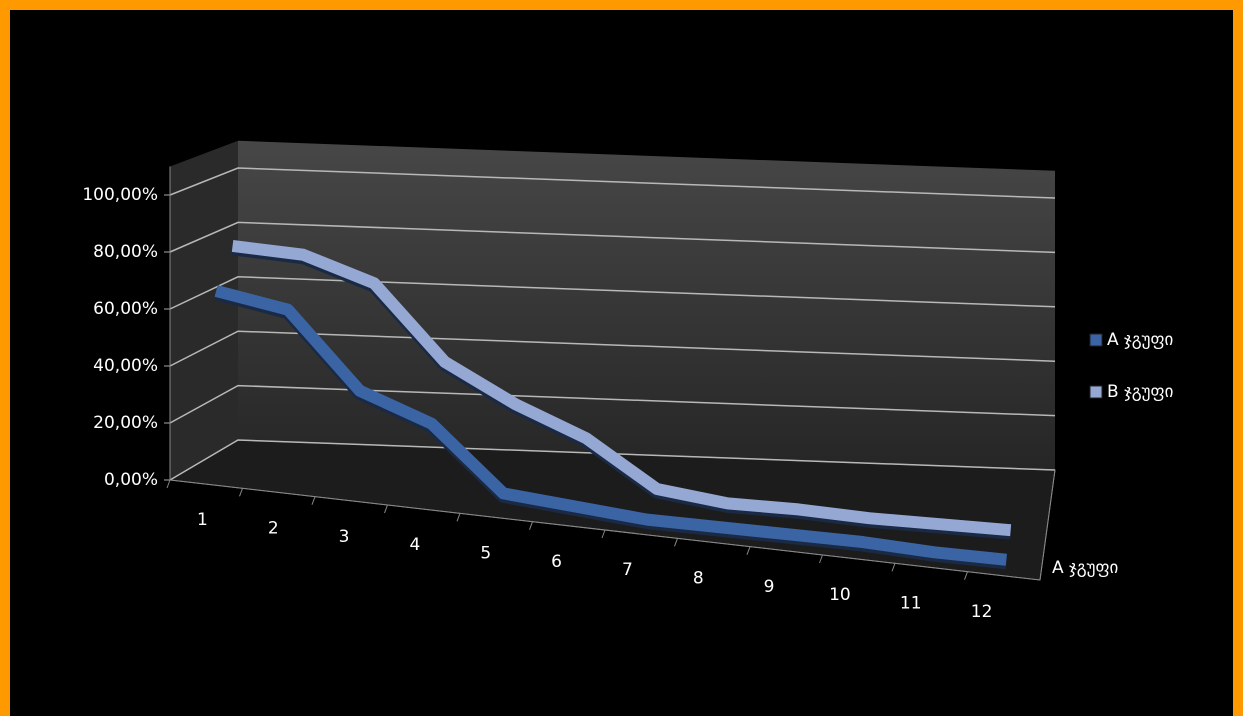 This screenshot has height=716, width=1243. I want to click on y-tick-label: 60,00%, so click(125, 309).